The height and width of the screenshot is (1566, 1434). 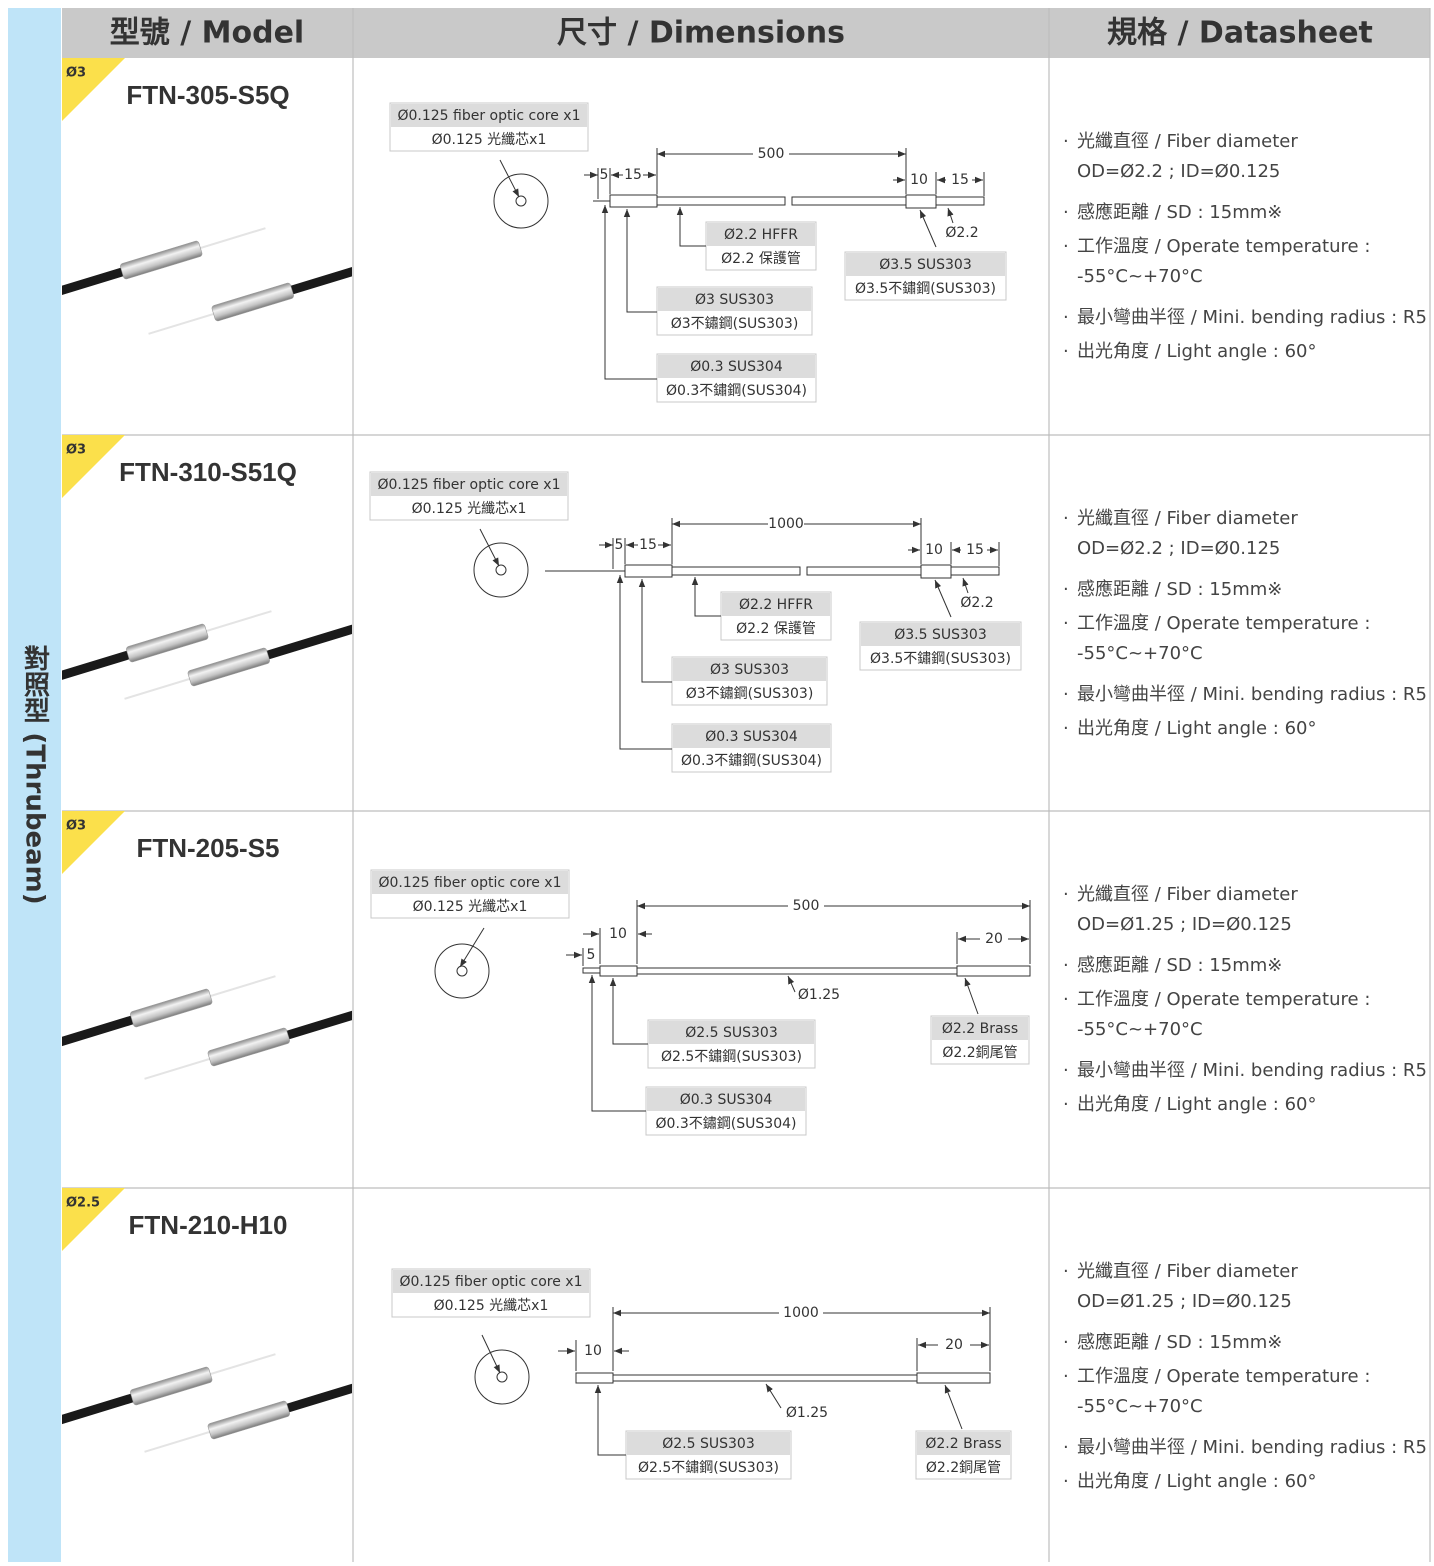 I want to click on model-name: FTN-210-H10, so click(x=208, y=1225).